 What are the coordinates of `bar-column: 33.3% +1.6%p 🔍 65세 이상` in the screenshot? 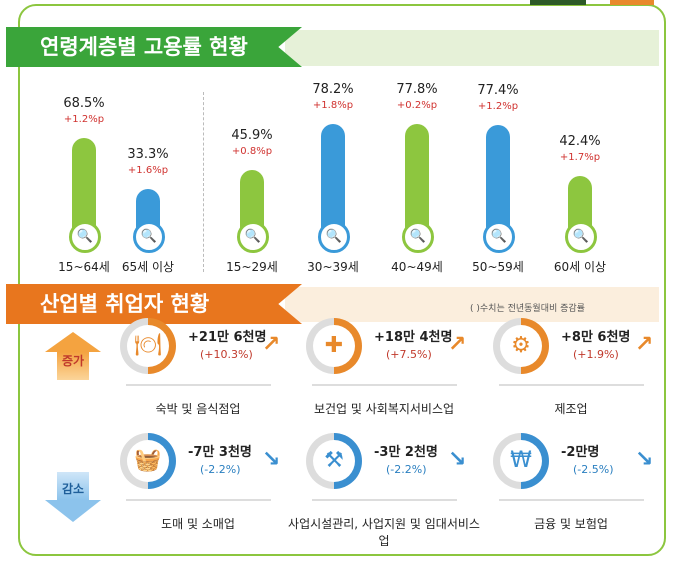 It's located at (148, 140).